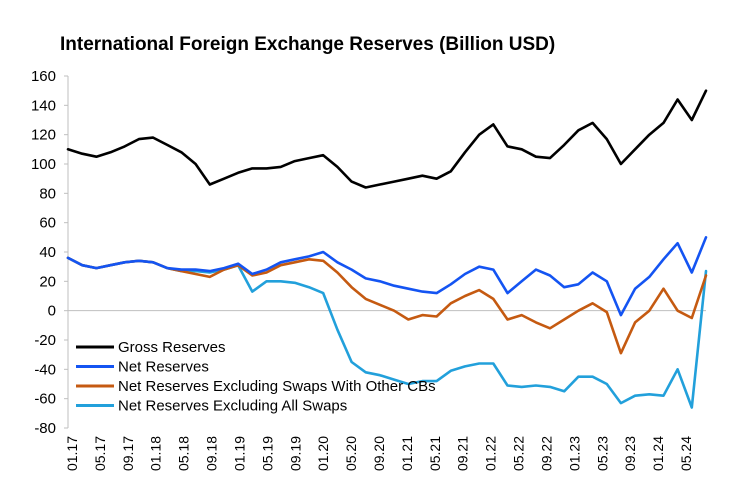 The width and height of the screenshot is (740, 498). Describe the element at coordinates (172, 347) in the screenshot. I see `legend-label: Gross Reserves` at that location.